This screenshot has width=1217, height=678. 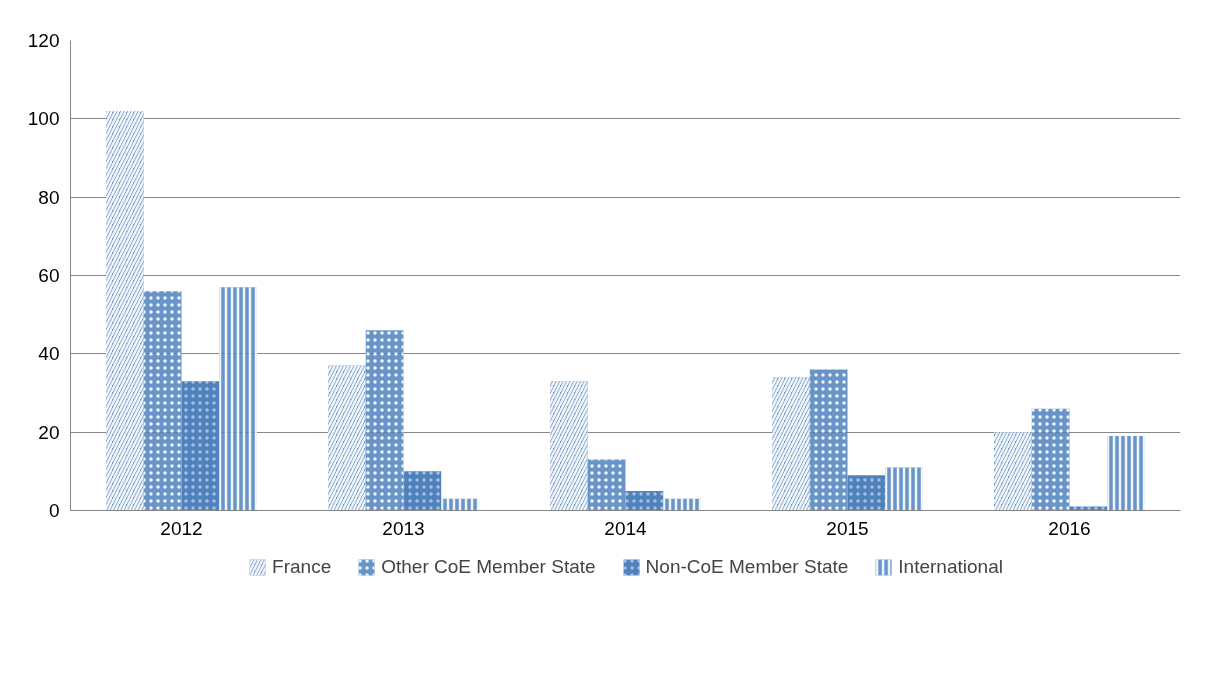 I want to click on y-tick-label: 120, so click(x=43, y=40).